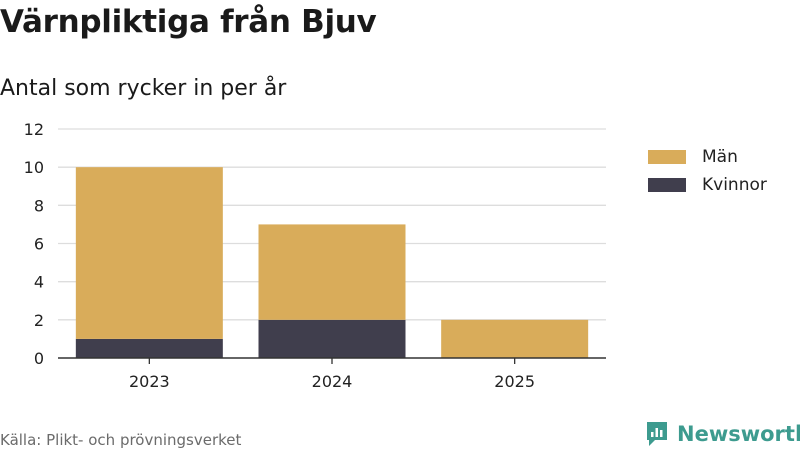 This screenshot has height=450, width=800. Describe the element at coordinates (667, 185) in the screenshot. I see `legend-swatch-kvinnor` at that location.